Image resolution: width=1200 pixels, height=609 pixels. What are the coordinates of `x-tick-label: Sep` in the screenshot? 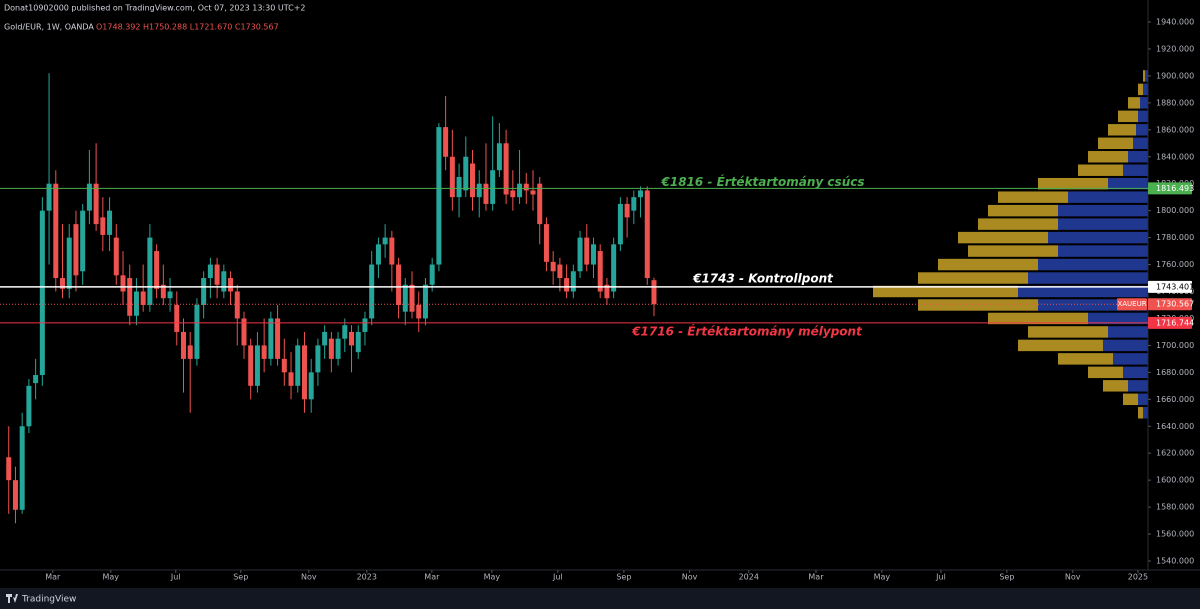 It's located at (1006, 577).